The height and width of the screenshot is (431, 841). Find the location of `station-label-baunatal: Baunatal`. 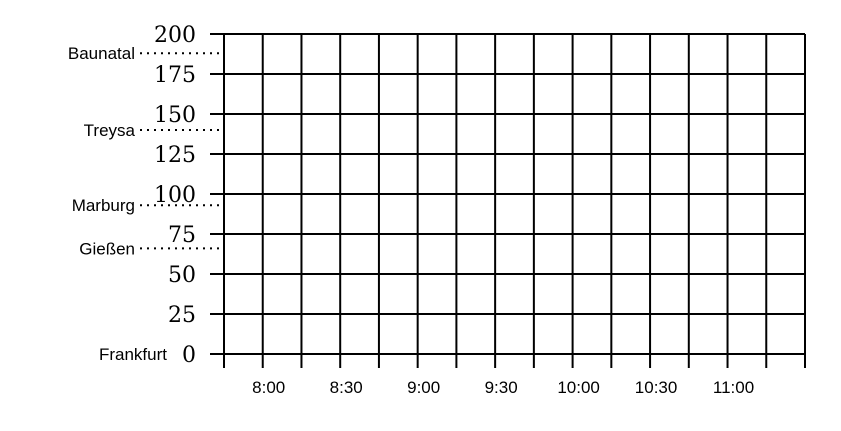

station-label-baunatal: Baunatal is located at coordinates (101, 53).